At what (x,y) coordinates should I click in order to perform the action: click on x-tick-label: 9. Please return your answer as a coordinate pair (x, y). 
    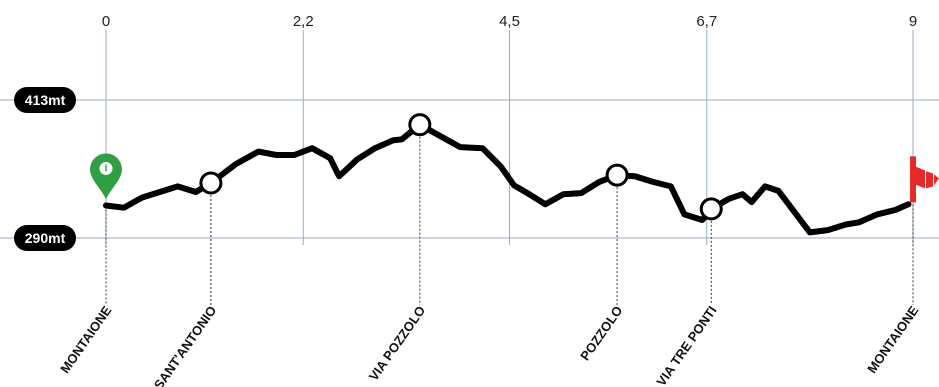
    Looking at the image, I should click on (913, 21).